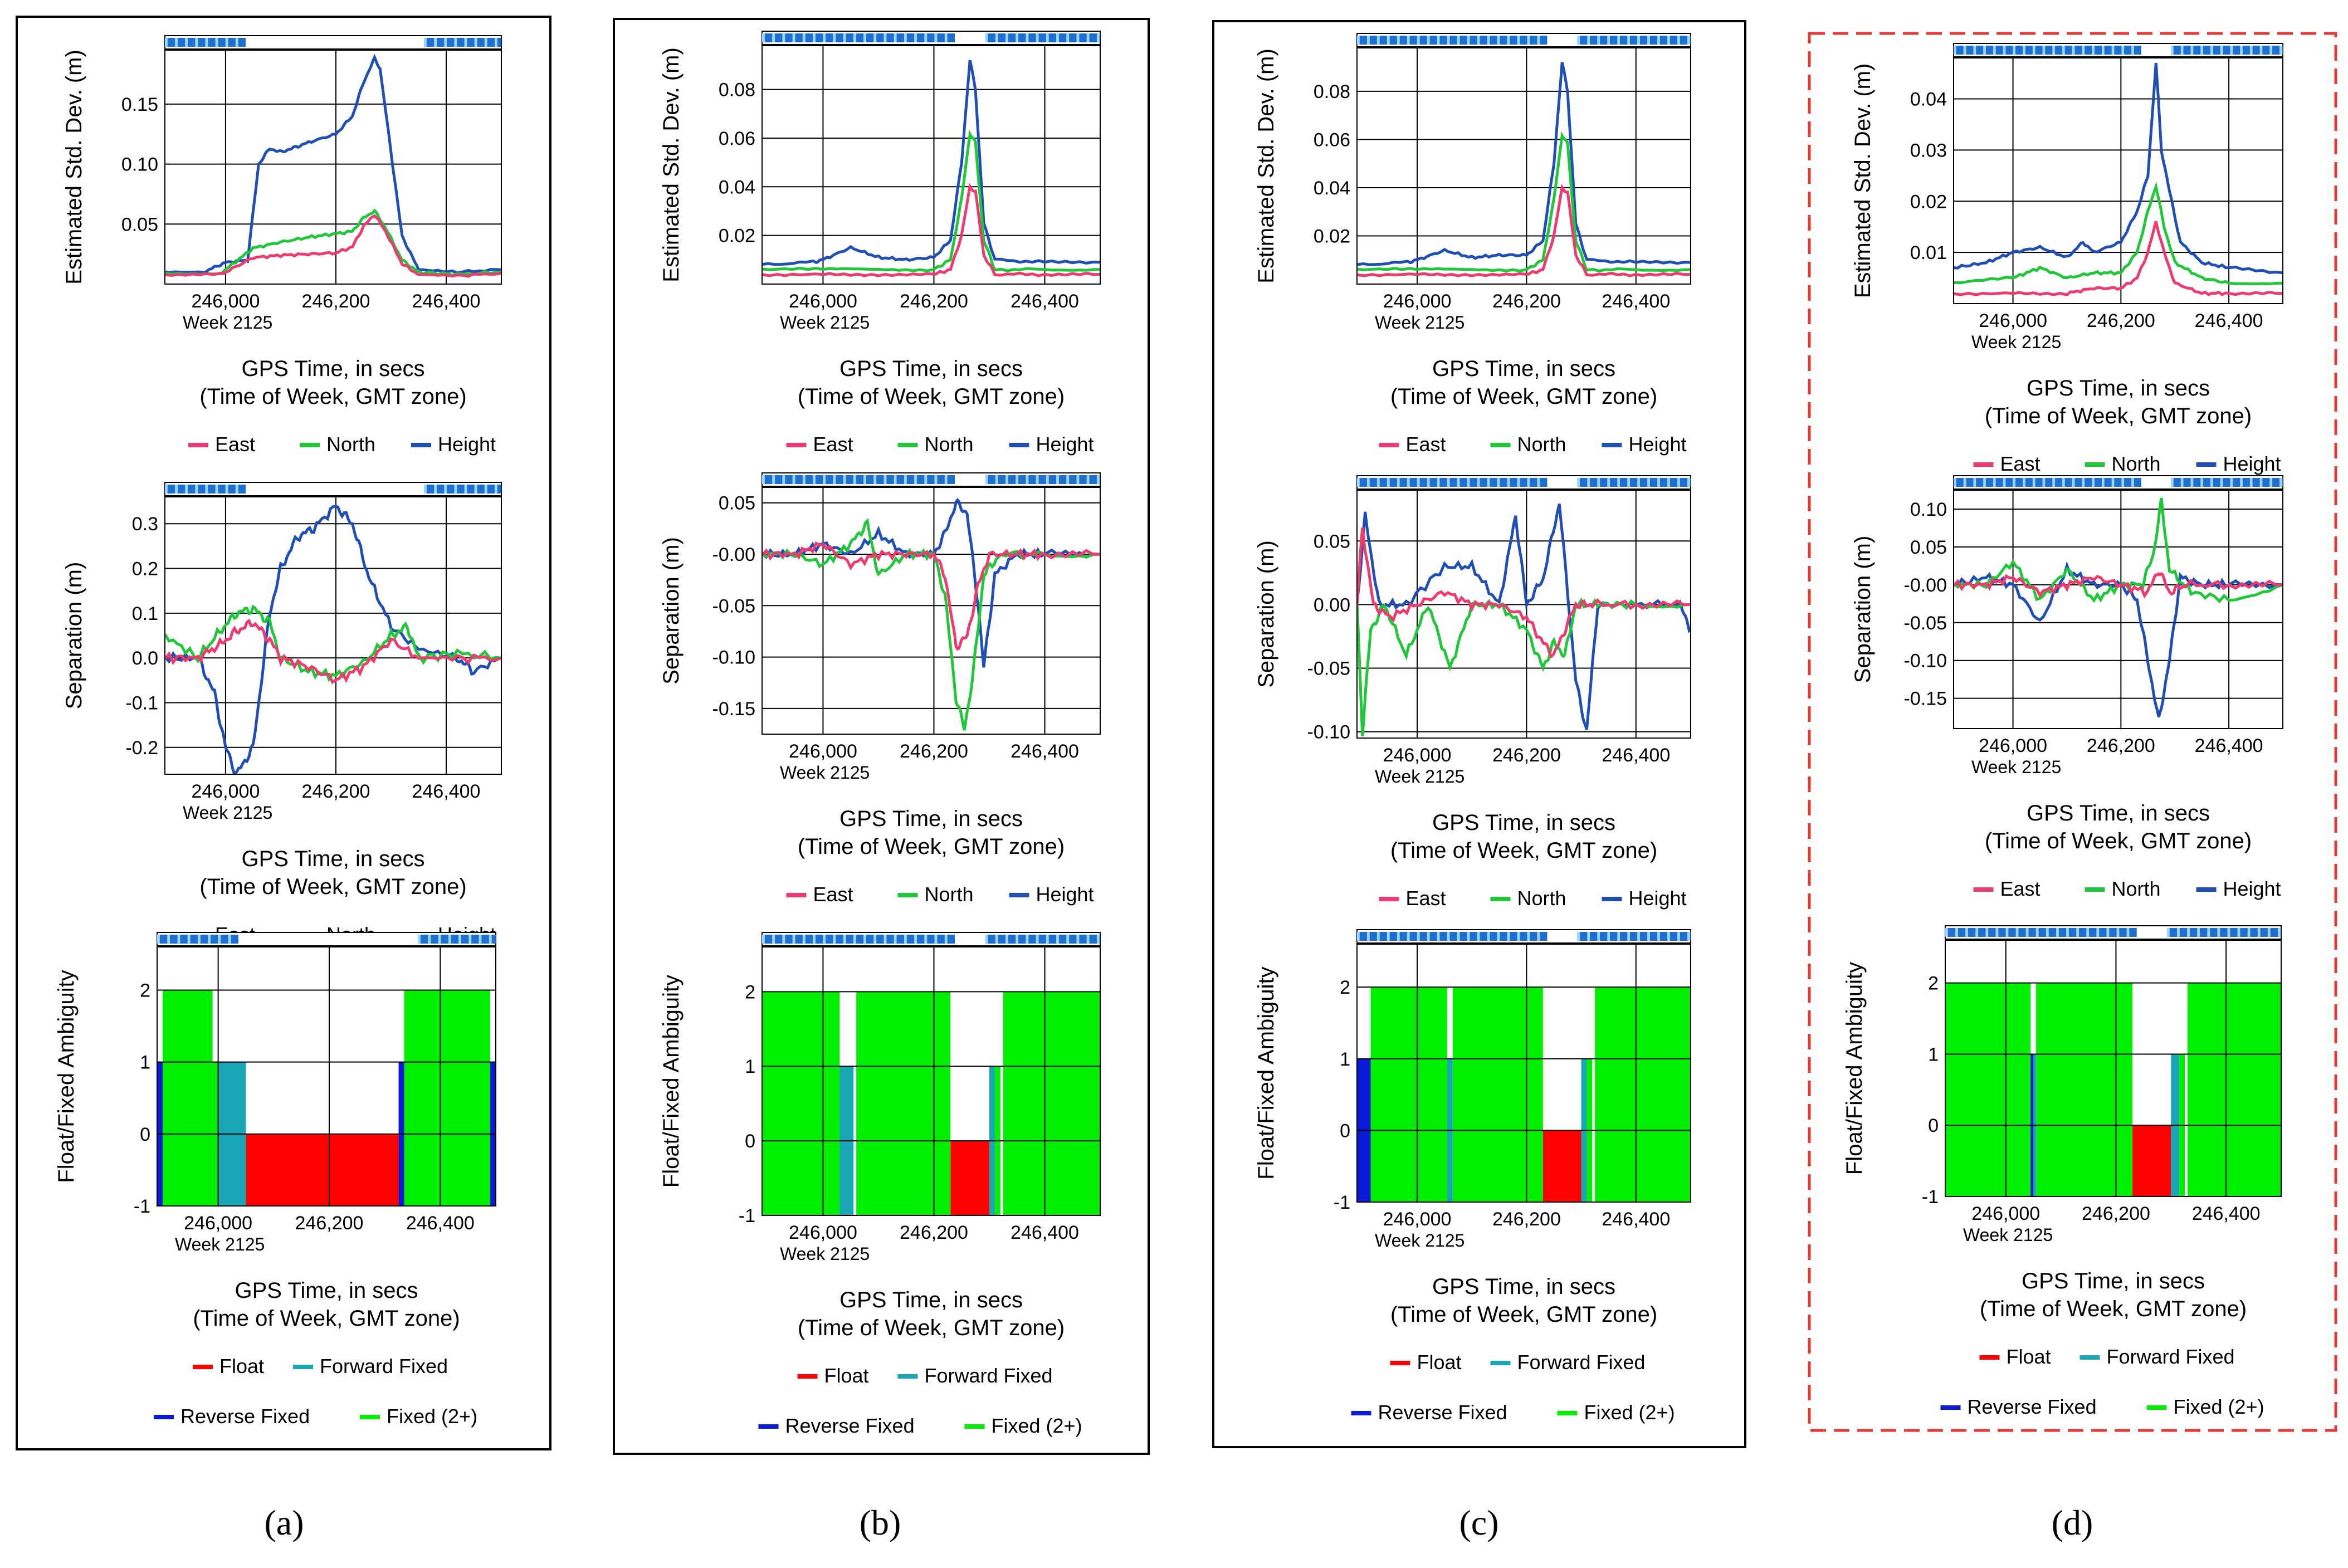 This screenshot has height=1568, width=2348. I want to click on panel-b-std-plot-area, so click(931, 165).